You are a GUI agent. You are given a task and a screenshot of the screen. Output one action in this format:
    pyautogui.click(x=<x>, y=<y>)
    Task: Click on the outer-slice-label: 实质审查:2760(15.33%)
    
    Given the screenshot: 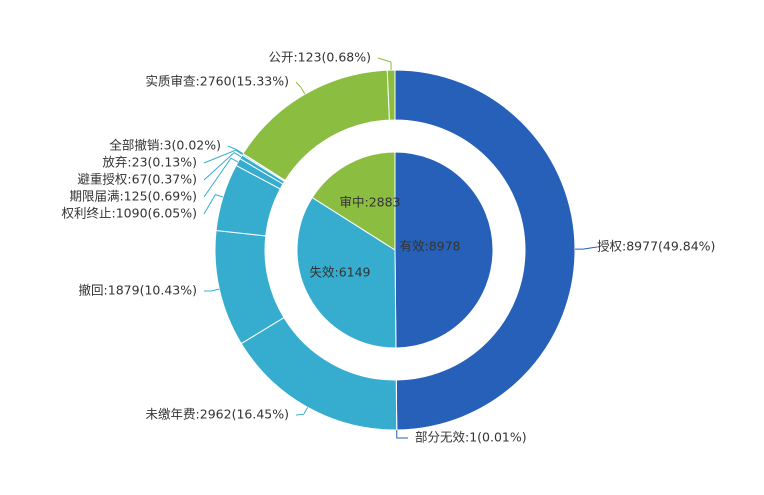 What is the action you would take?
    pyautogui.click(x=217, y=81)
    